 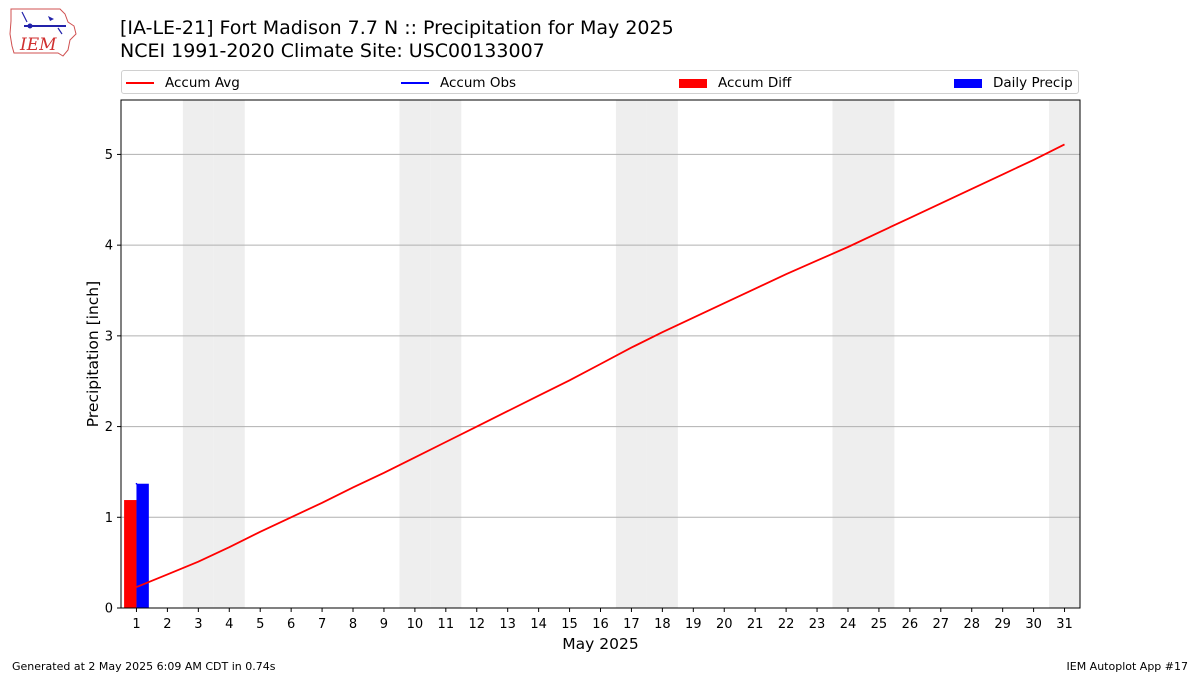 I want to click on x-tick-label-14: 14, so click(x=538, y=624).